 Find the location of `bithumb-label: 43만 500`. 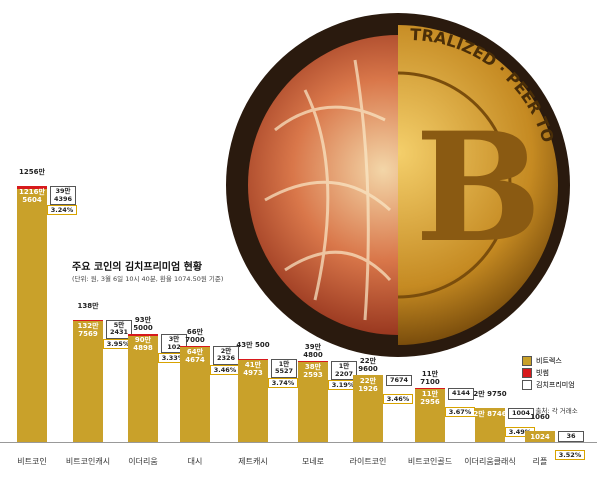

bithumb-label: 43만 500 is located at coordinates (253, 344).